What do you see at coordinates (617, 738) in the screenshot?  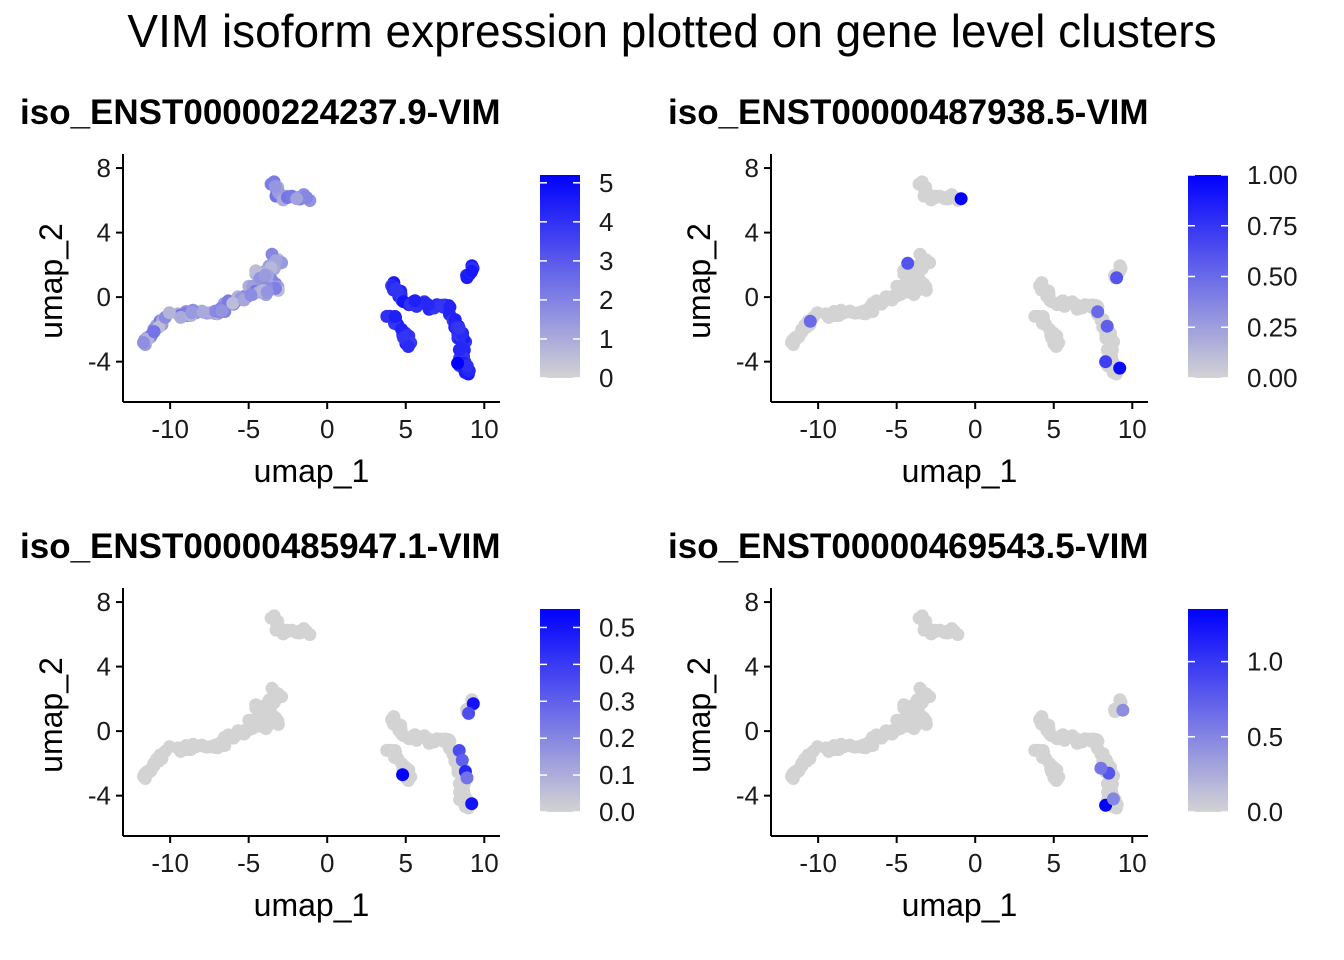 I see `colorbar-tick-label: 0.2` at bounding box center [617, 738].